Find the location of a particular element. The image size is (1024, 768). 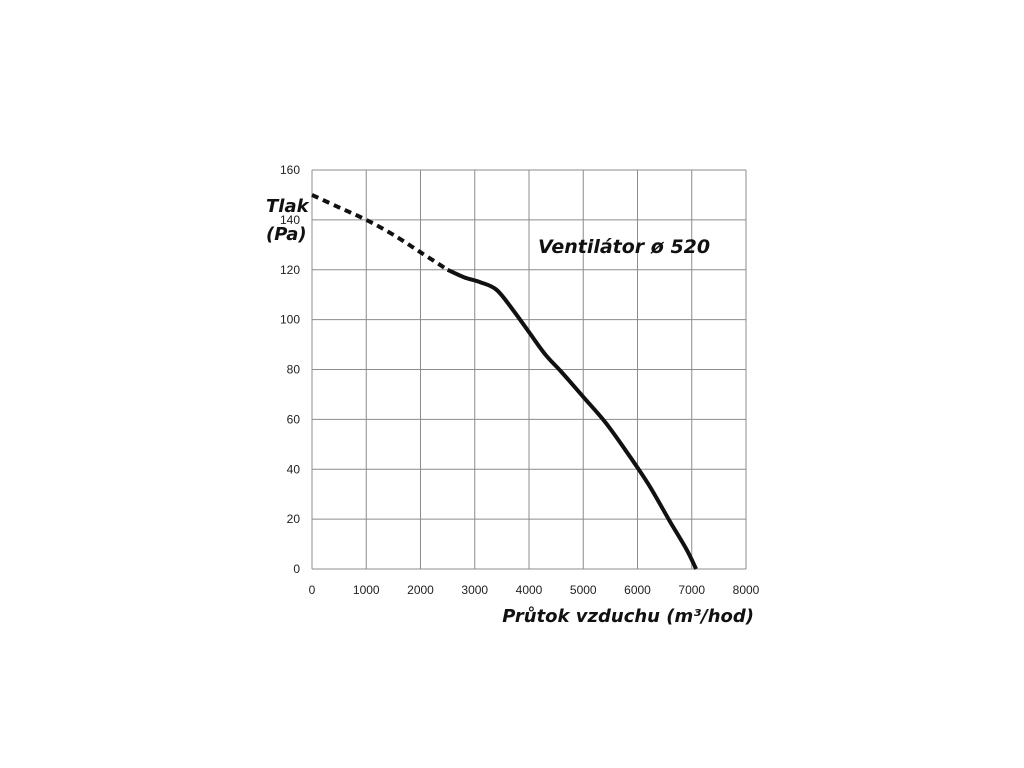

y-tick-label: 0 is located at coordinates (296, 569).